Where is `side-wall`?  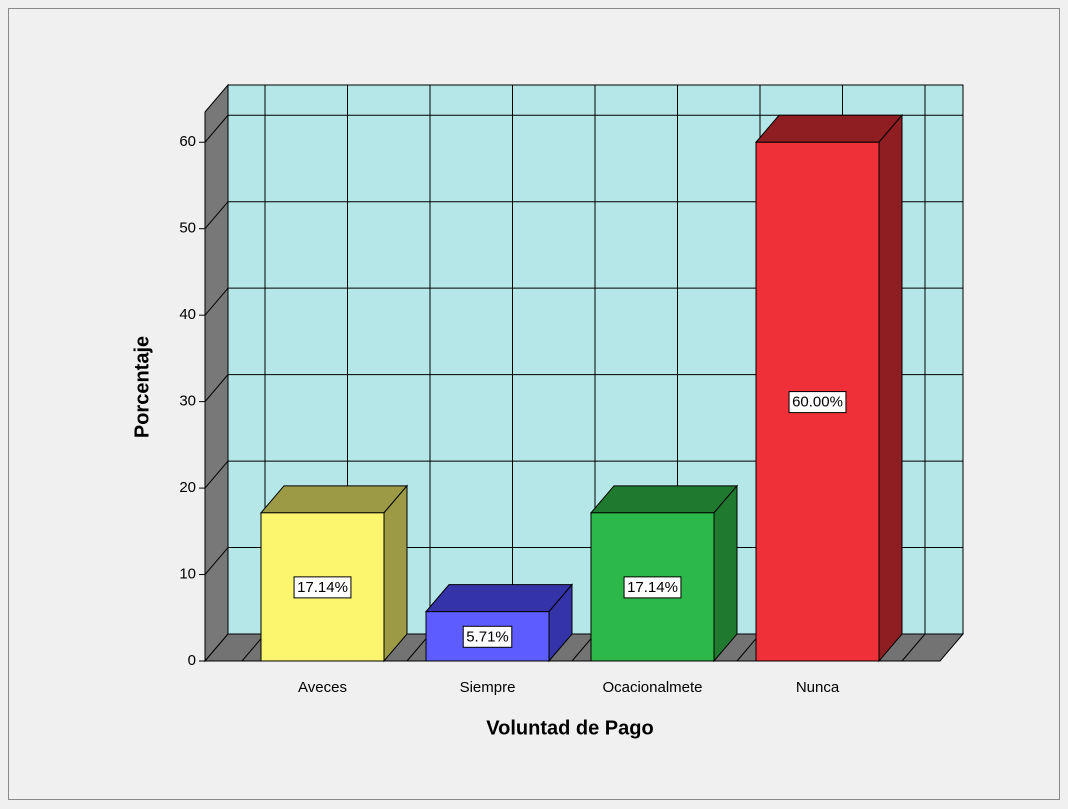 side-wall is located at coordinates (216, 373).